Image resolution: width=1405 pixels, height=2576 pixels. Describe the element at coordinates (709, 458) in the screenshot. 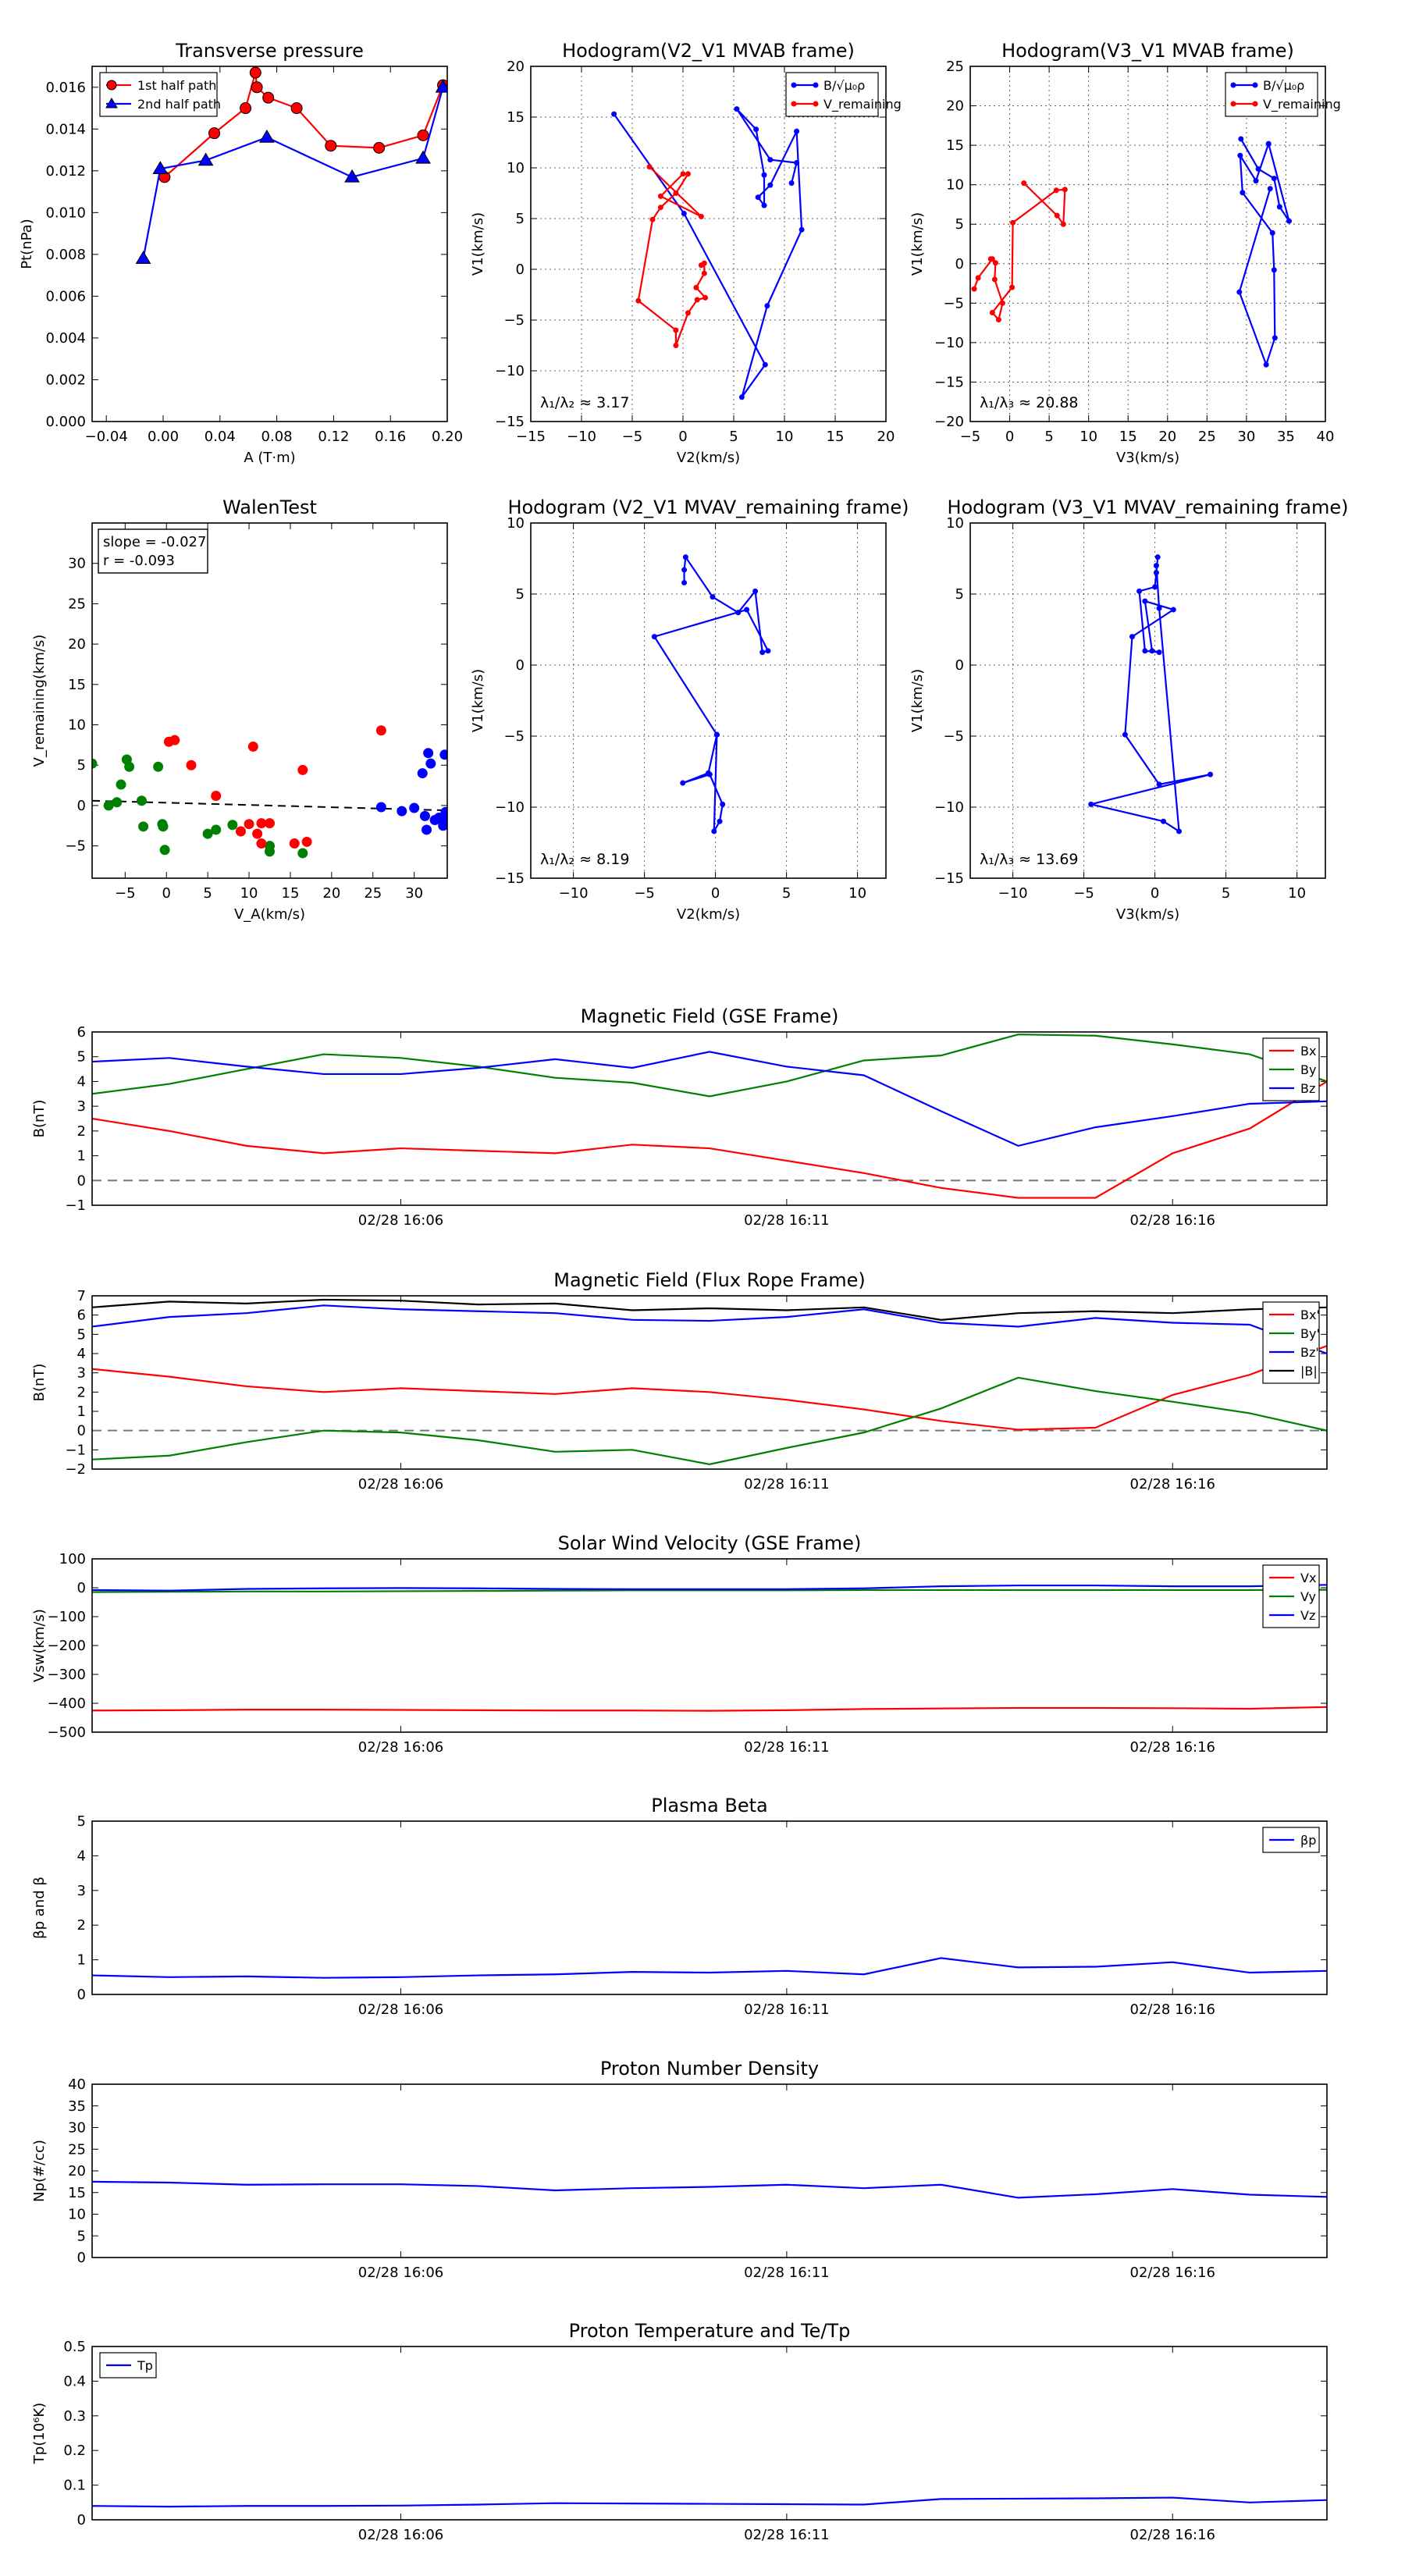

I see `x-axis-label: V2(km/s)` at that location.